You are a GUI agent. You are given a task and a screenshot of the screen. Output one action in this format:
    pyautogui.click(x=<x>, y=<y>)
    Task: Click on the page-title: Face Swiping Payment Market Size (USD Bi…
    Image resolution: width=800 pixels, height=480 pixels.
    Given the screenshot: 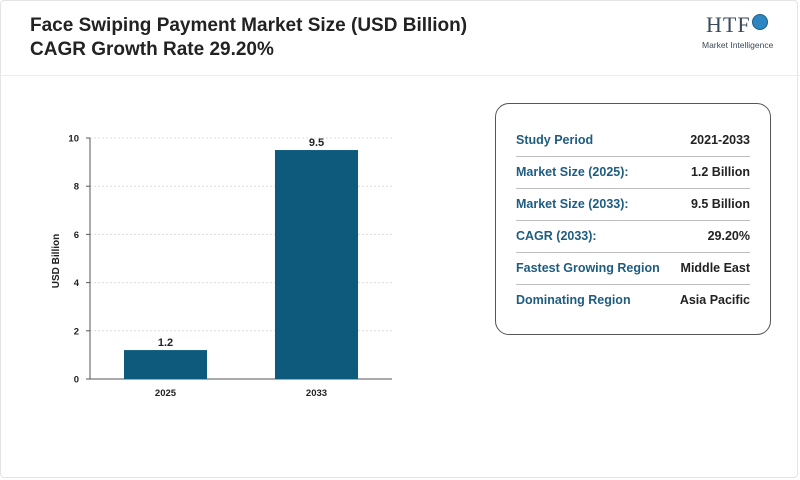 What is the action you would take?
    pyautogui.click(x=248, y=38)
    